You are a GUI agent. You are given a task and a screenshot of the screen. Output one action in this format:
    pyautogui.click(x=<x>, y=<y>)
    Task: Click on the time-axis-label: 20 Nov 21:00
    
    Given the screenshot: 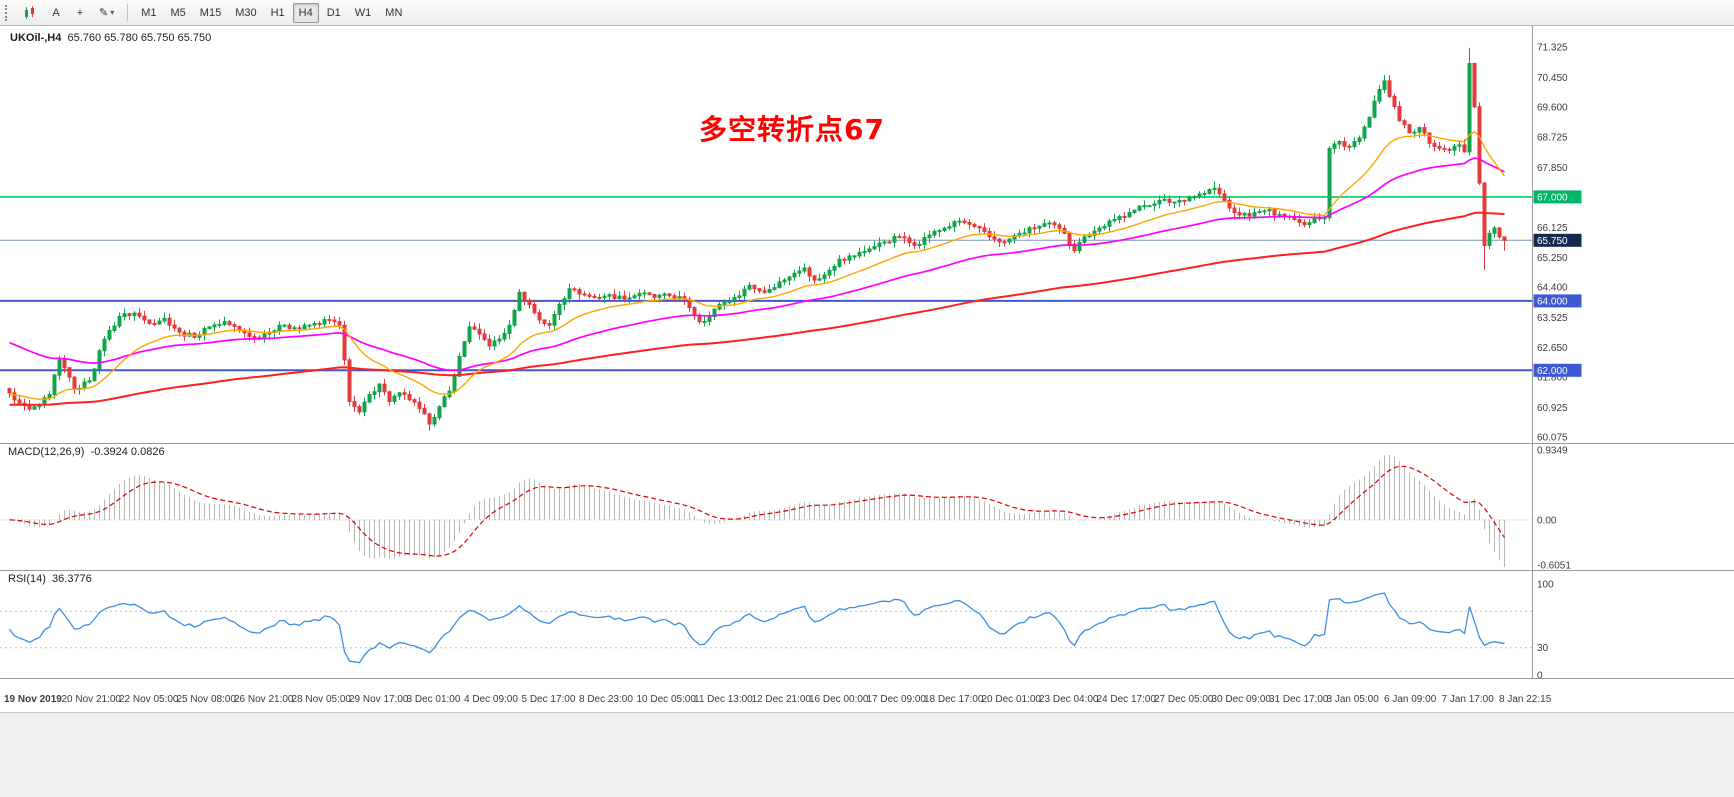 What is the action you would take?
    pyautogui.click(x=92, y=699)
    